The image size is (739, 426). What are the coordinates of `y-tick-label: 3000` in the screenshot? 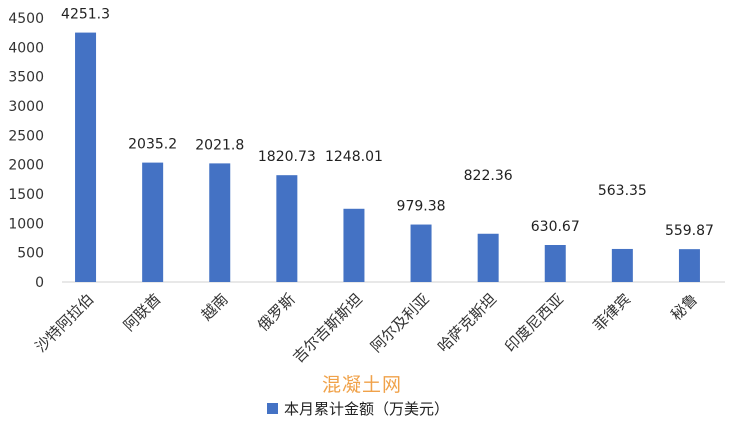 It's located at (26, 107).